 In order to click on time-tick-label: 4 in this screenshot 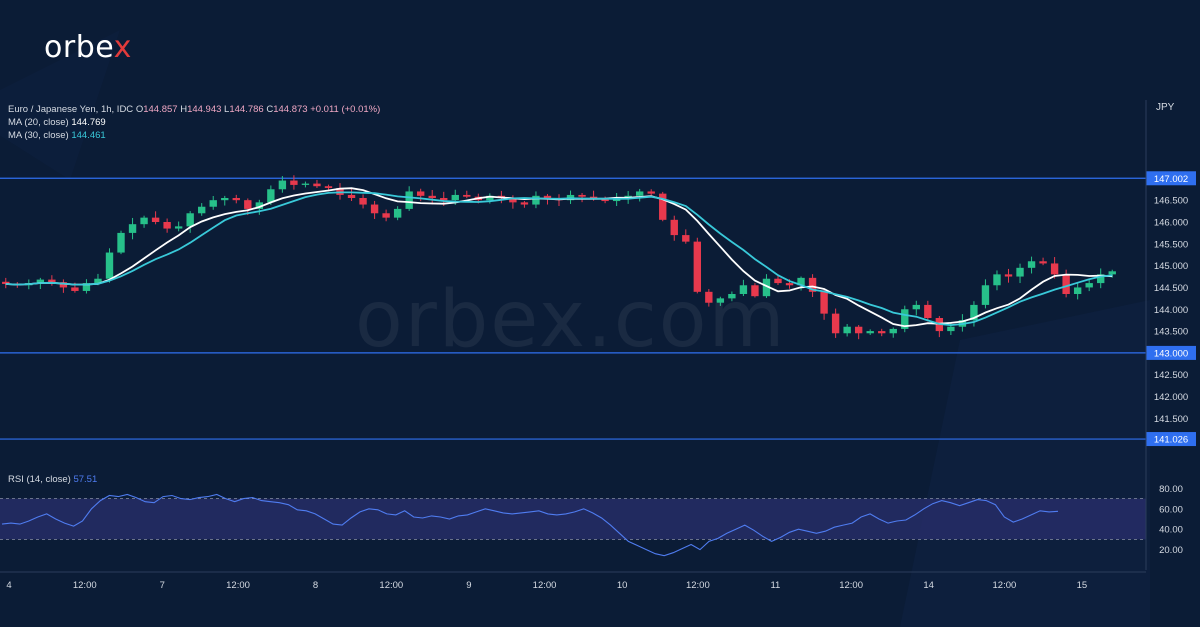, I will do `click(8, 585)`.